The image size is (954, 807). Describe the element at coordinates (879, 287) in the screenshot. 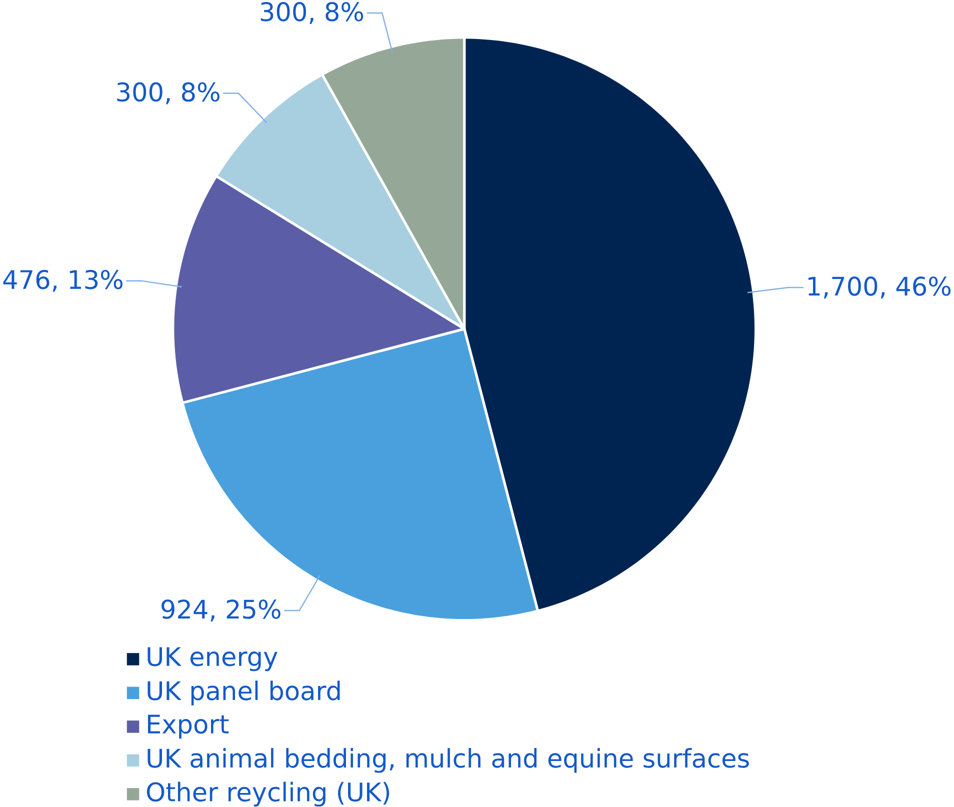

I see `data-label: 1,700, 46%` at that location.